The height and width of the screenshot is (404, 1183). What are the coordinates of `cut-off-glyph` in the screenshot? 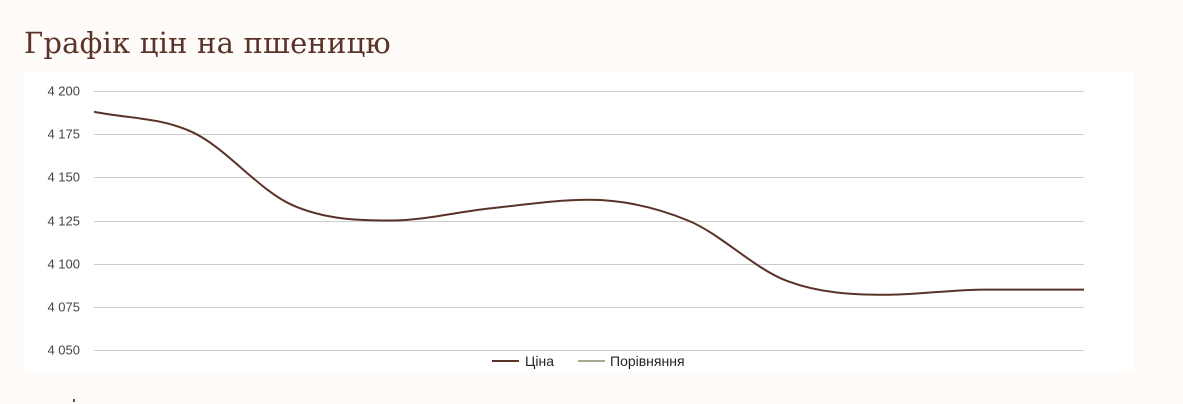 It's located at (74, 400).